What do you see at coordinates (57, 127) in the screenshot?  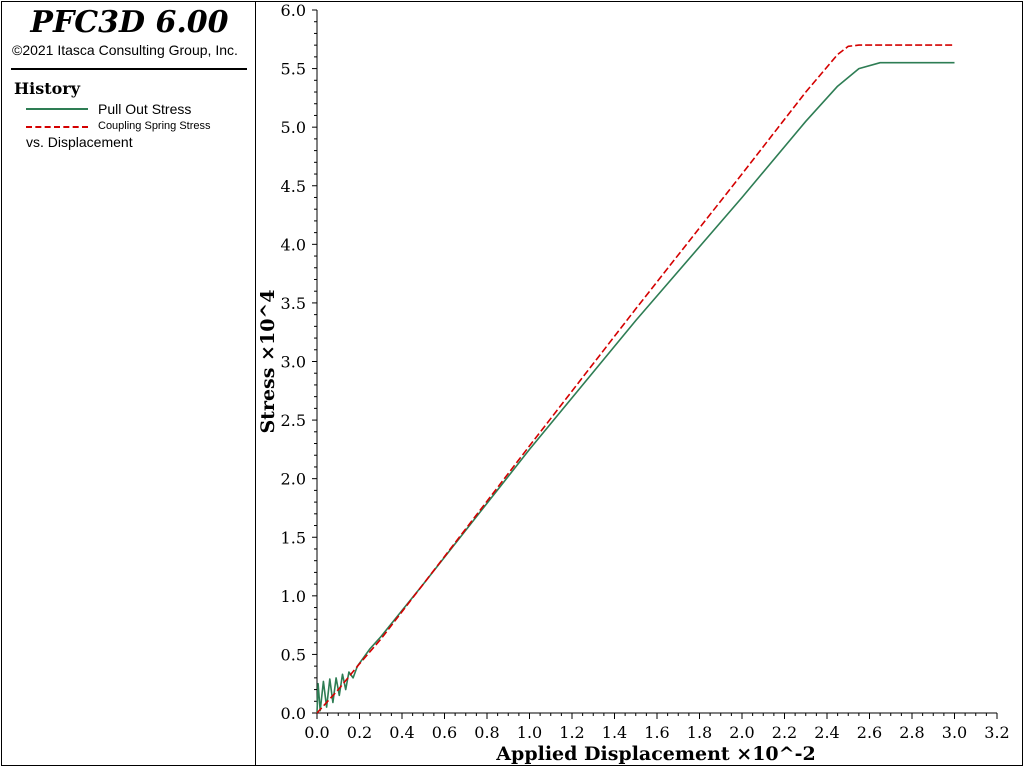 I see `legend-swatch-coupling-spring-stress` at bounding box center [57, 127].